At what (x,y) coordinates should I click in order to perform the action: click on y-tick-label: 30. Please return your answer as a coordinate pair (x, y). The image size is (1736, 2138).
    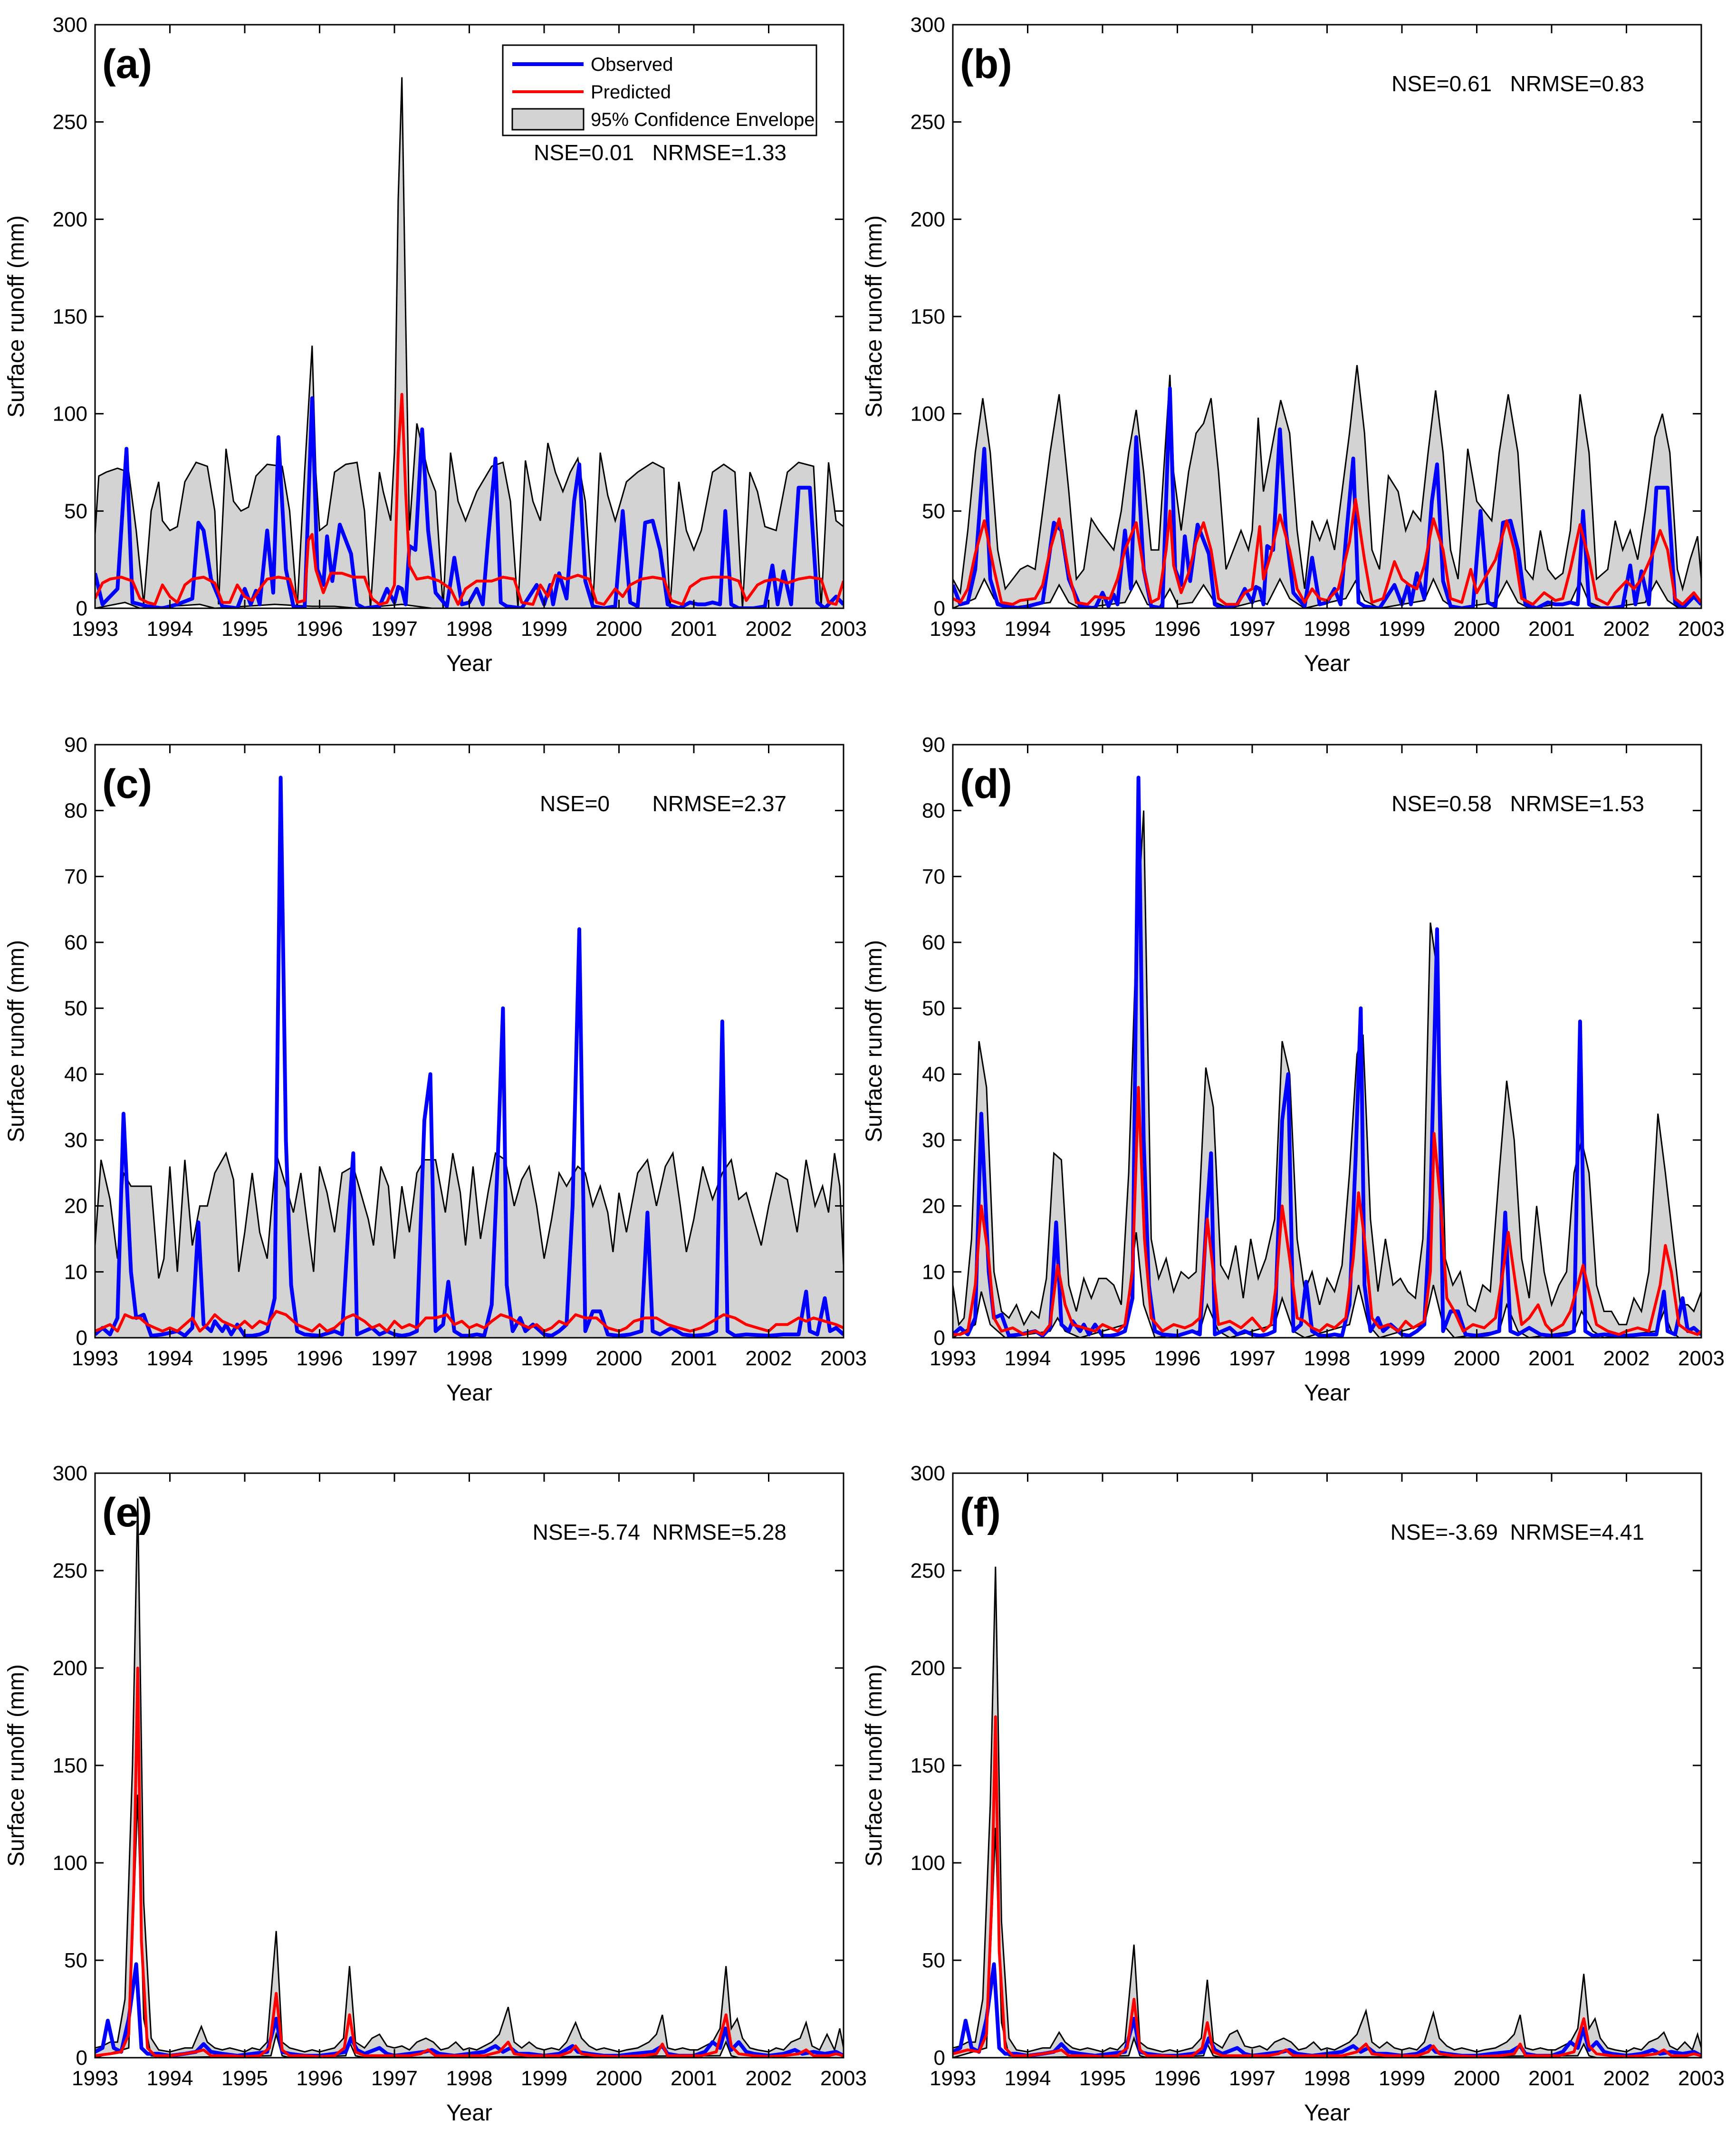
    Looking at the image, I should click on (934, 1141).